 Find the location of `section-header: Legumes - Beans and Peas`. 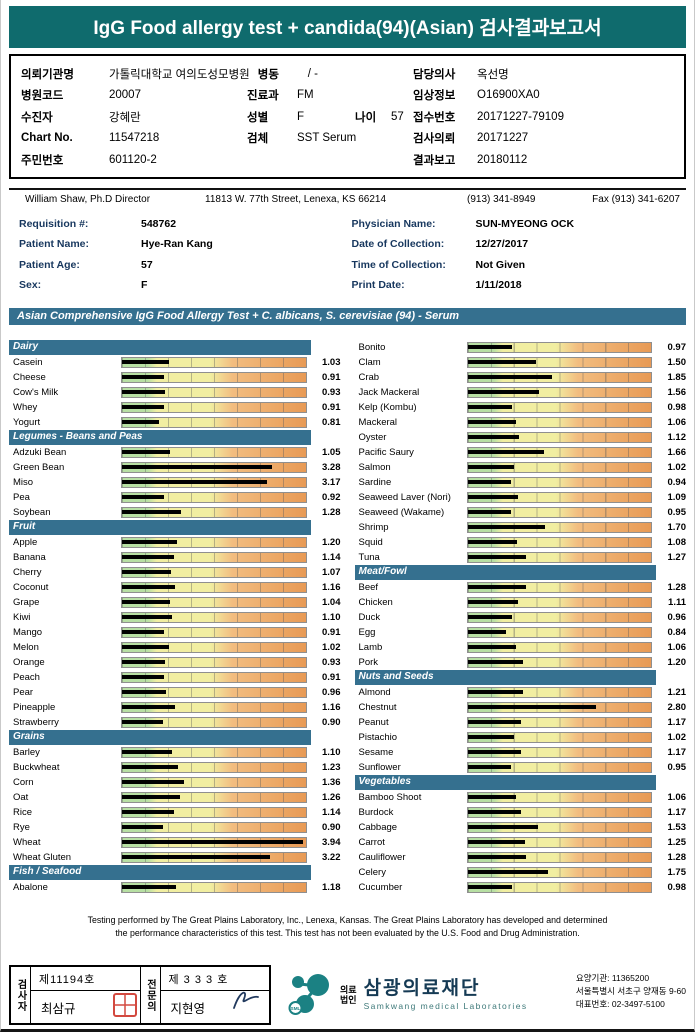

section-header: Legumes - Beans and Peas is located at coordinates (160, 437).